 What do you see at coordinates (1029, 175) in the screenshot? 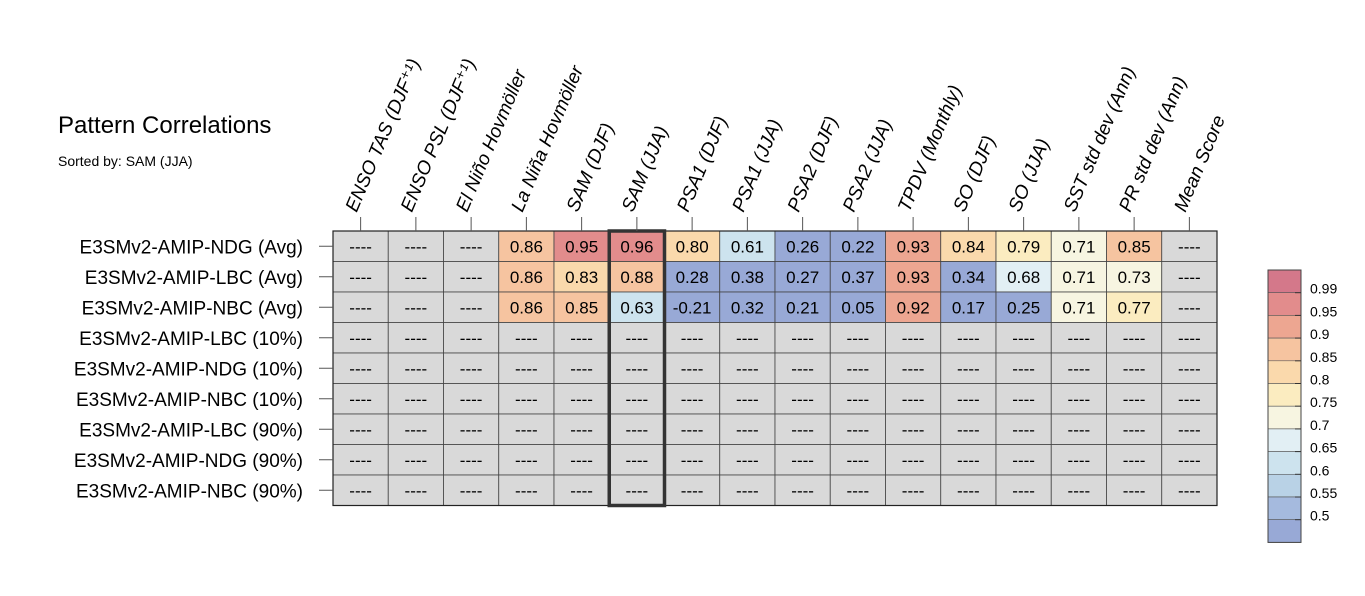
I see `column-label: SO (JJA)` at bounding box center [1029, 175].